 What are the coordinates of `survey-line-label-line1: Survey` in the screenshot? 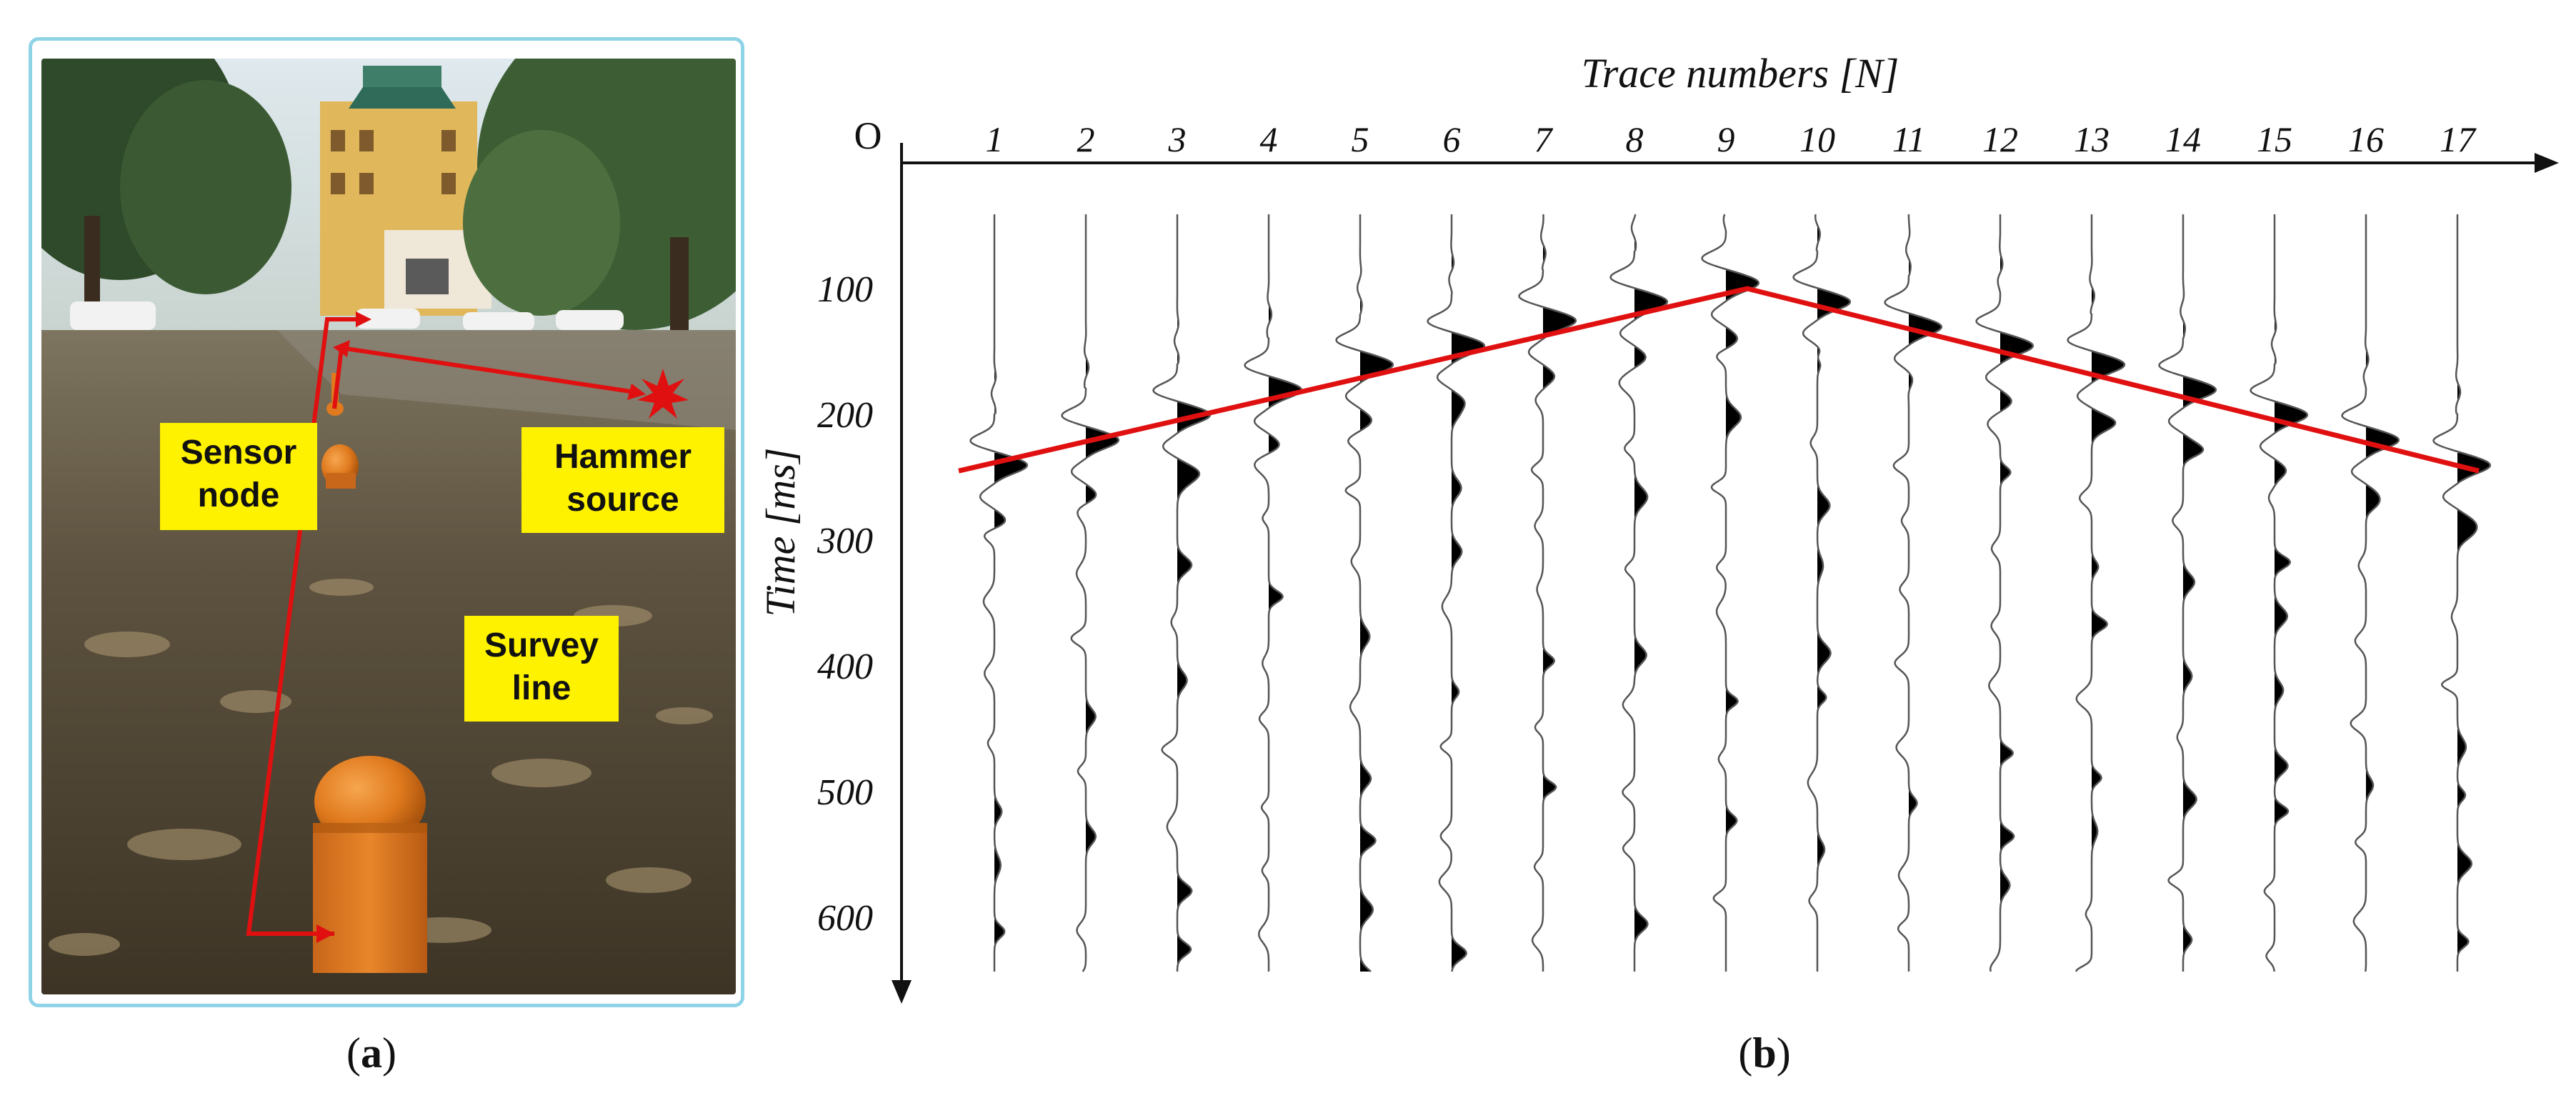 It's located at (542, 645).